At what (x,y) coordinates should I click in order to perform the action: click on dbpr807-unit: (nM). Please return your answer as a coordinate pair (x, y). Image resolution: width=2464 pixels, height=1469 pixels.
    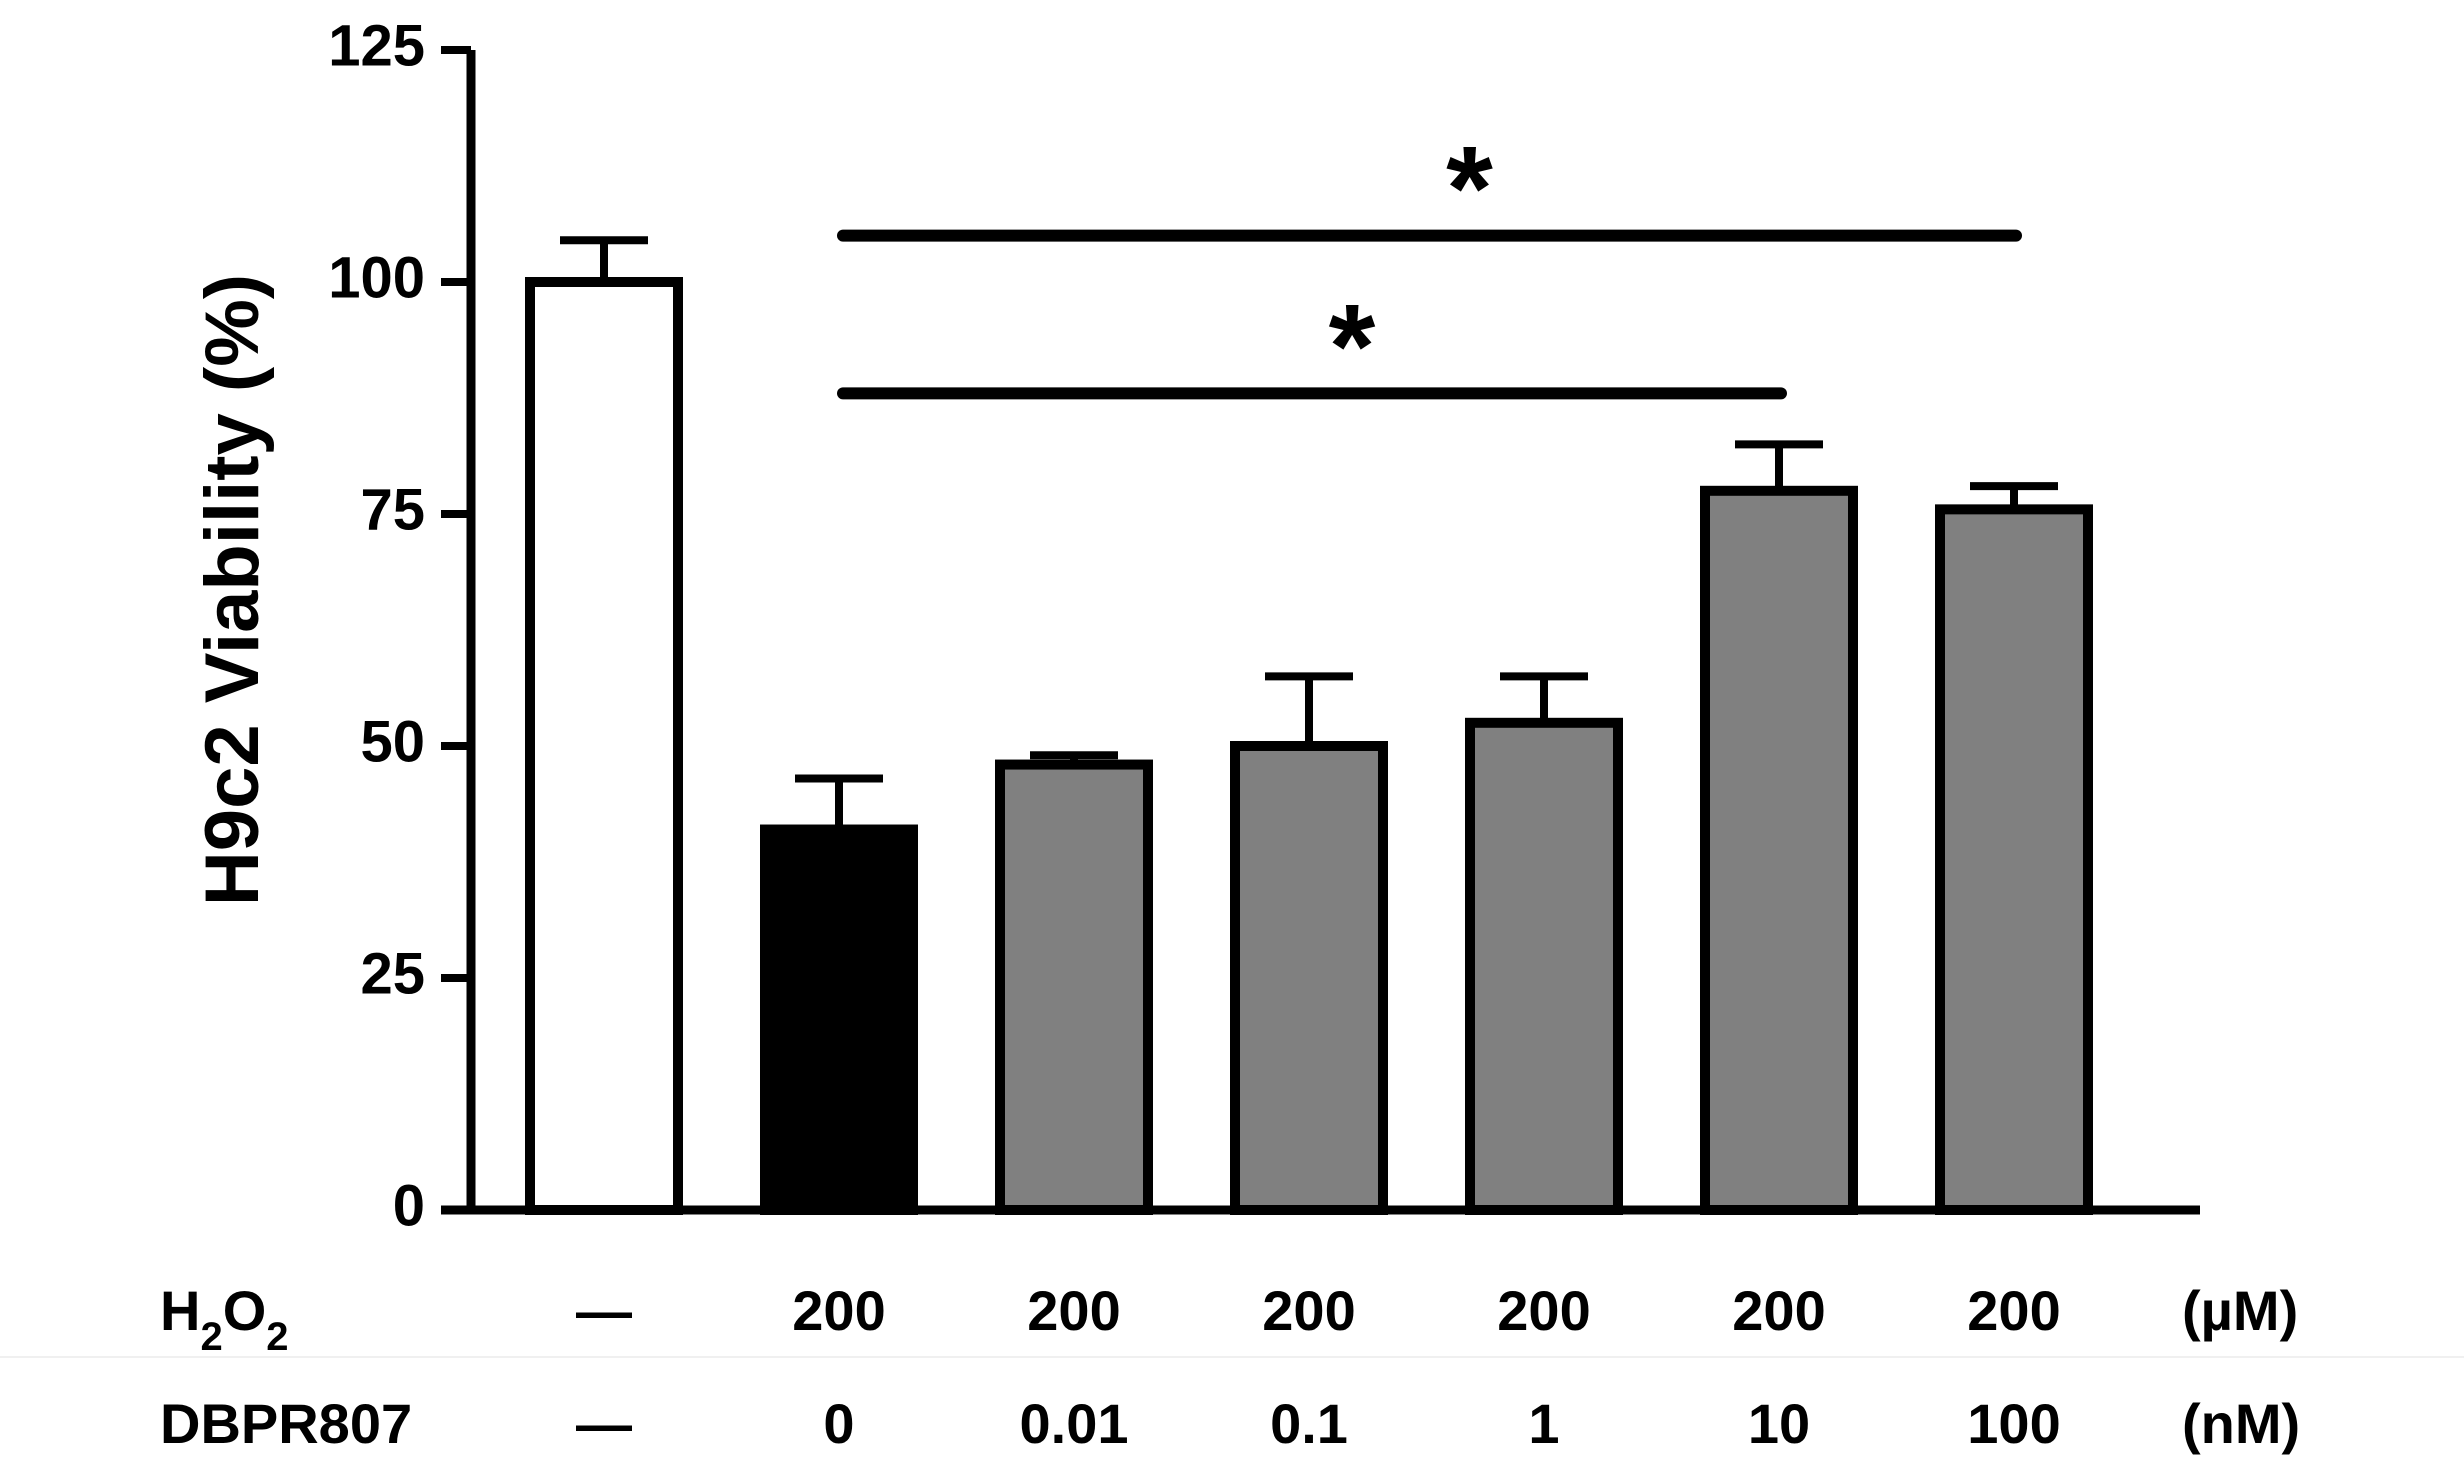
    Looking at the image, I should click on (2241, 1423).